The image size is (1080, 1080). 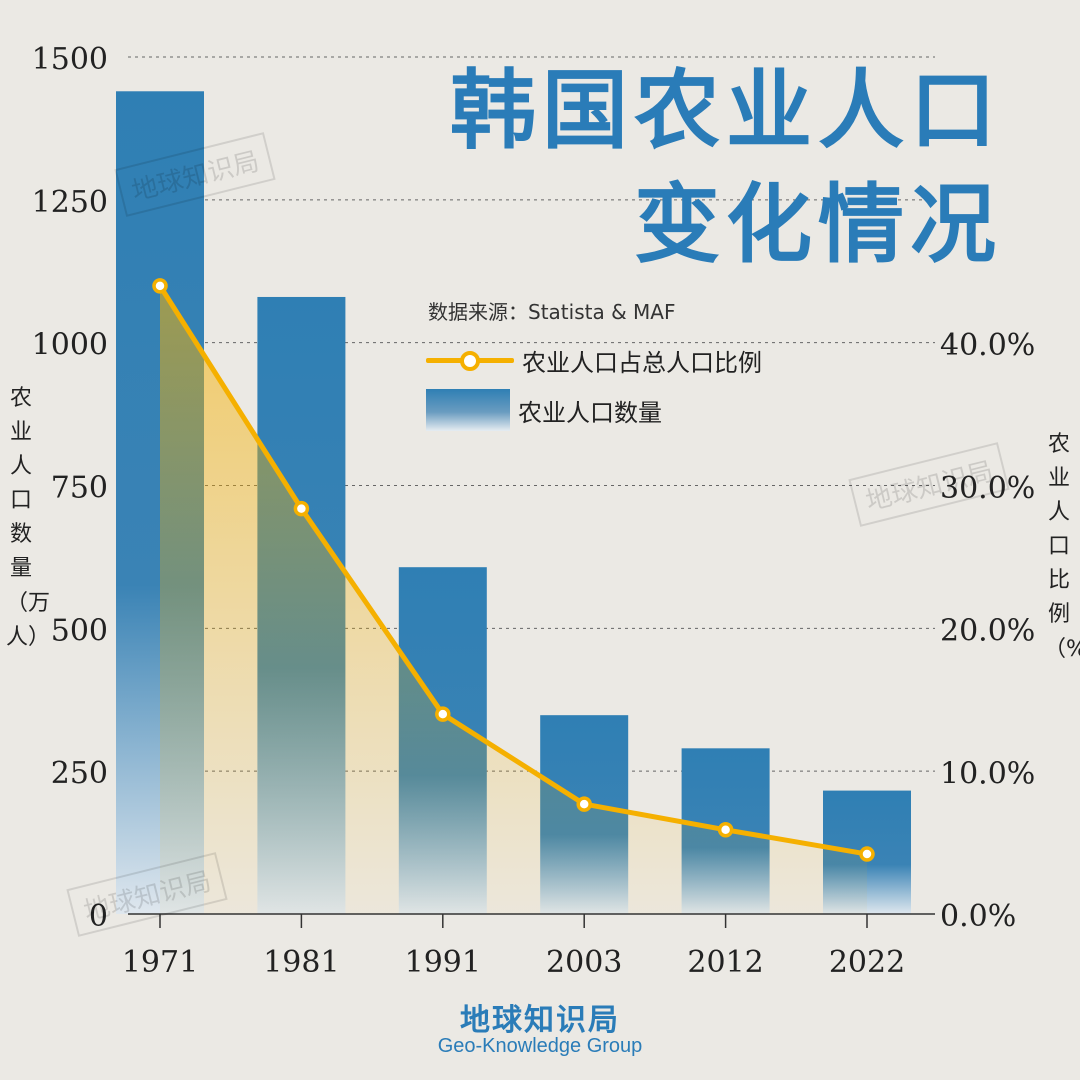 What do you see at coordinates (468, 410) in the screenshot?
I see `legend-bar-swatch-icon` at bounding box center [468, 410].